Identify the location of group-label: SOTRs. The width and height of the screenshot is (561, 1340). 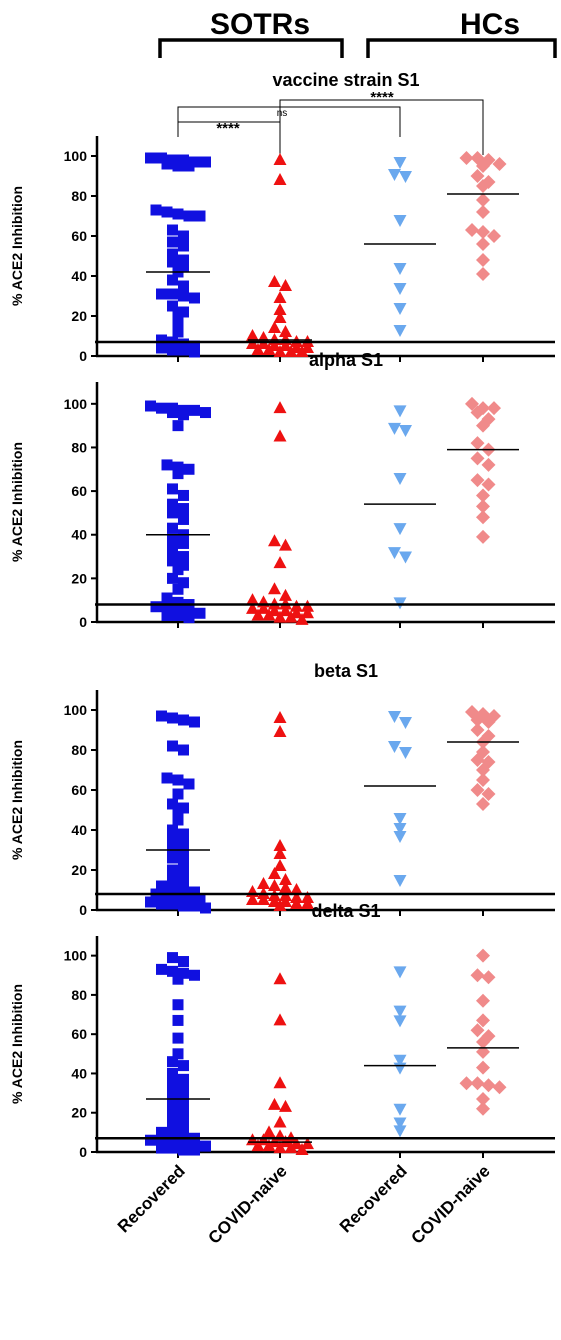
(260, 24).